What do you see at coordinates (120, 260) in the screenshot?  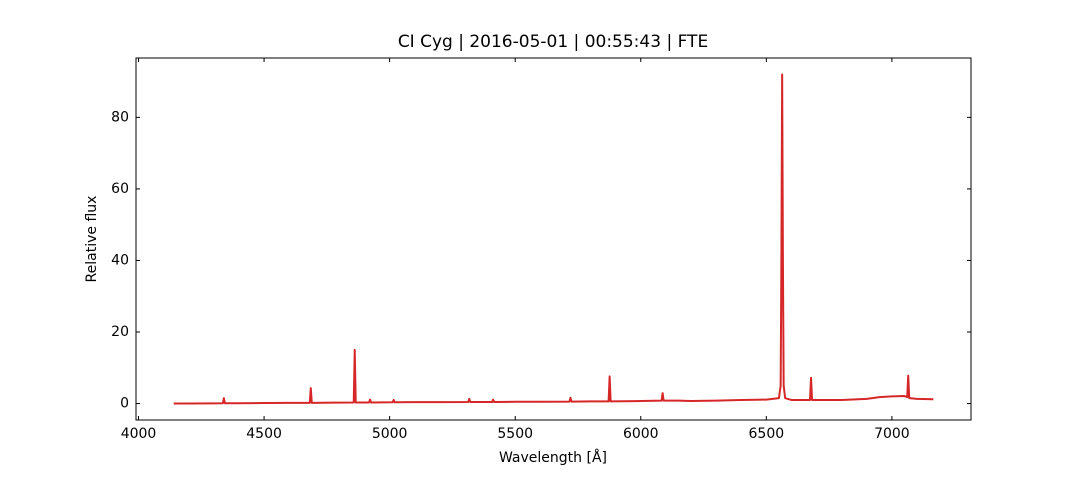 I see `y-tick-label: 40` at bounding box center [120, 260].